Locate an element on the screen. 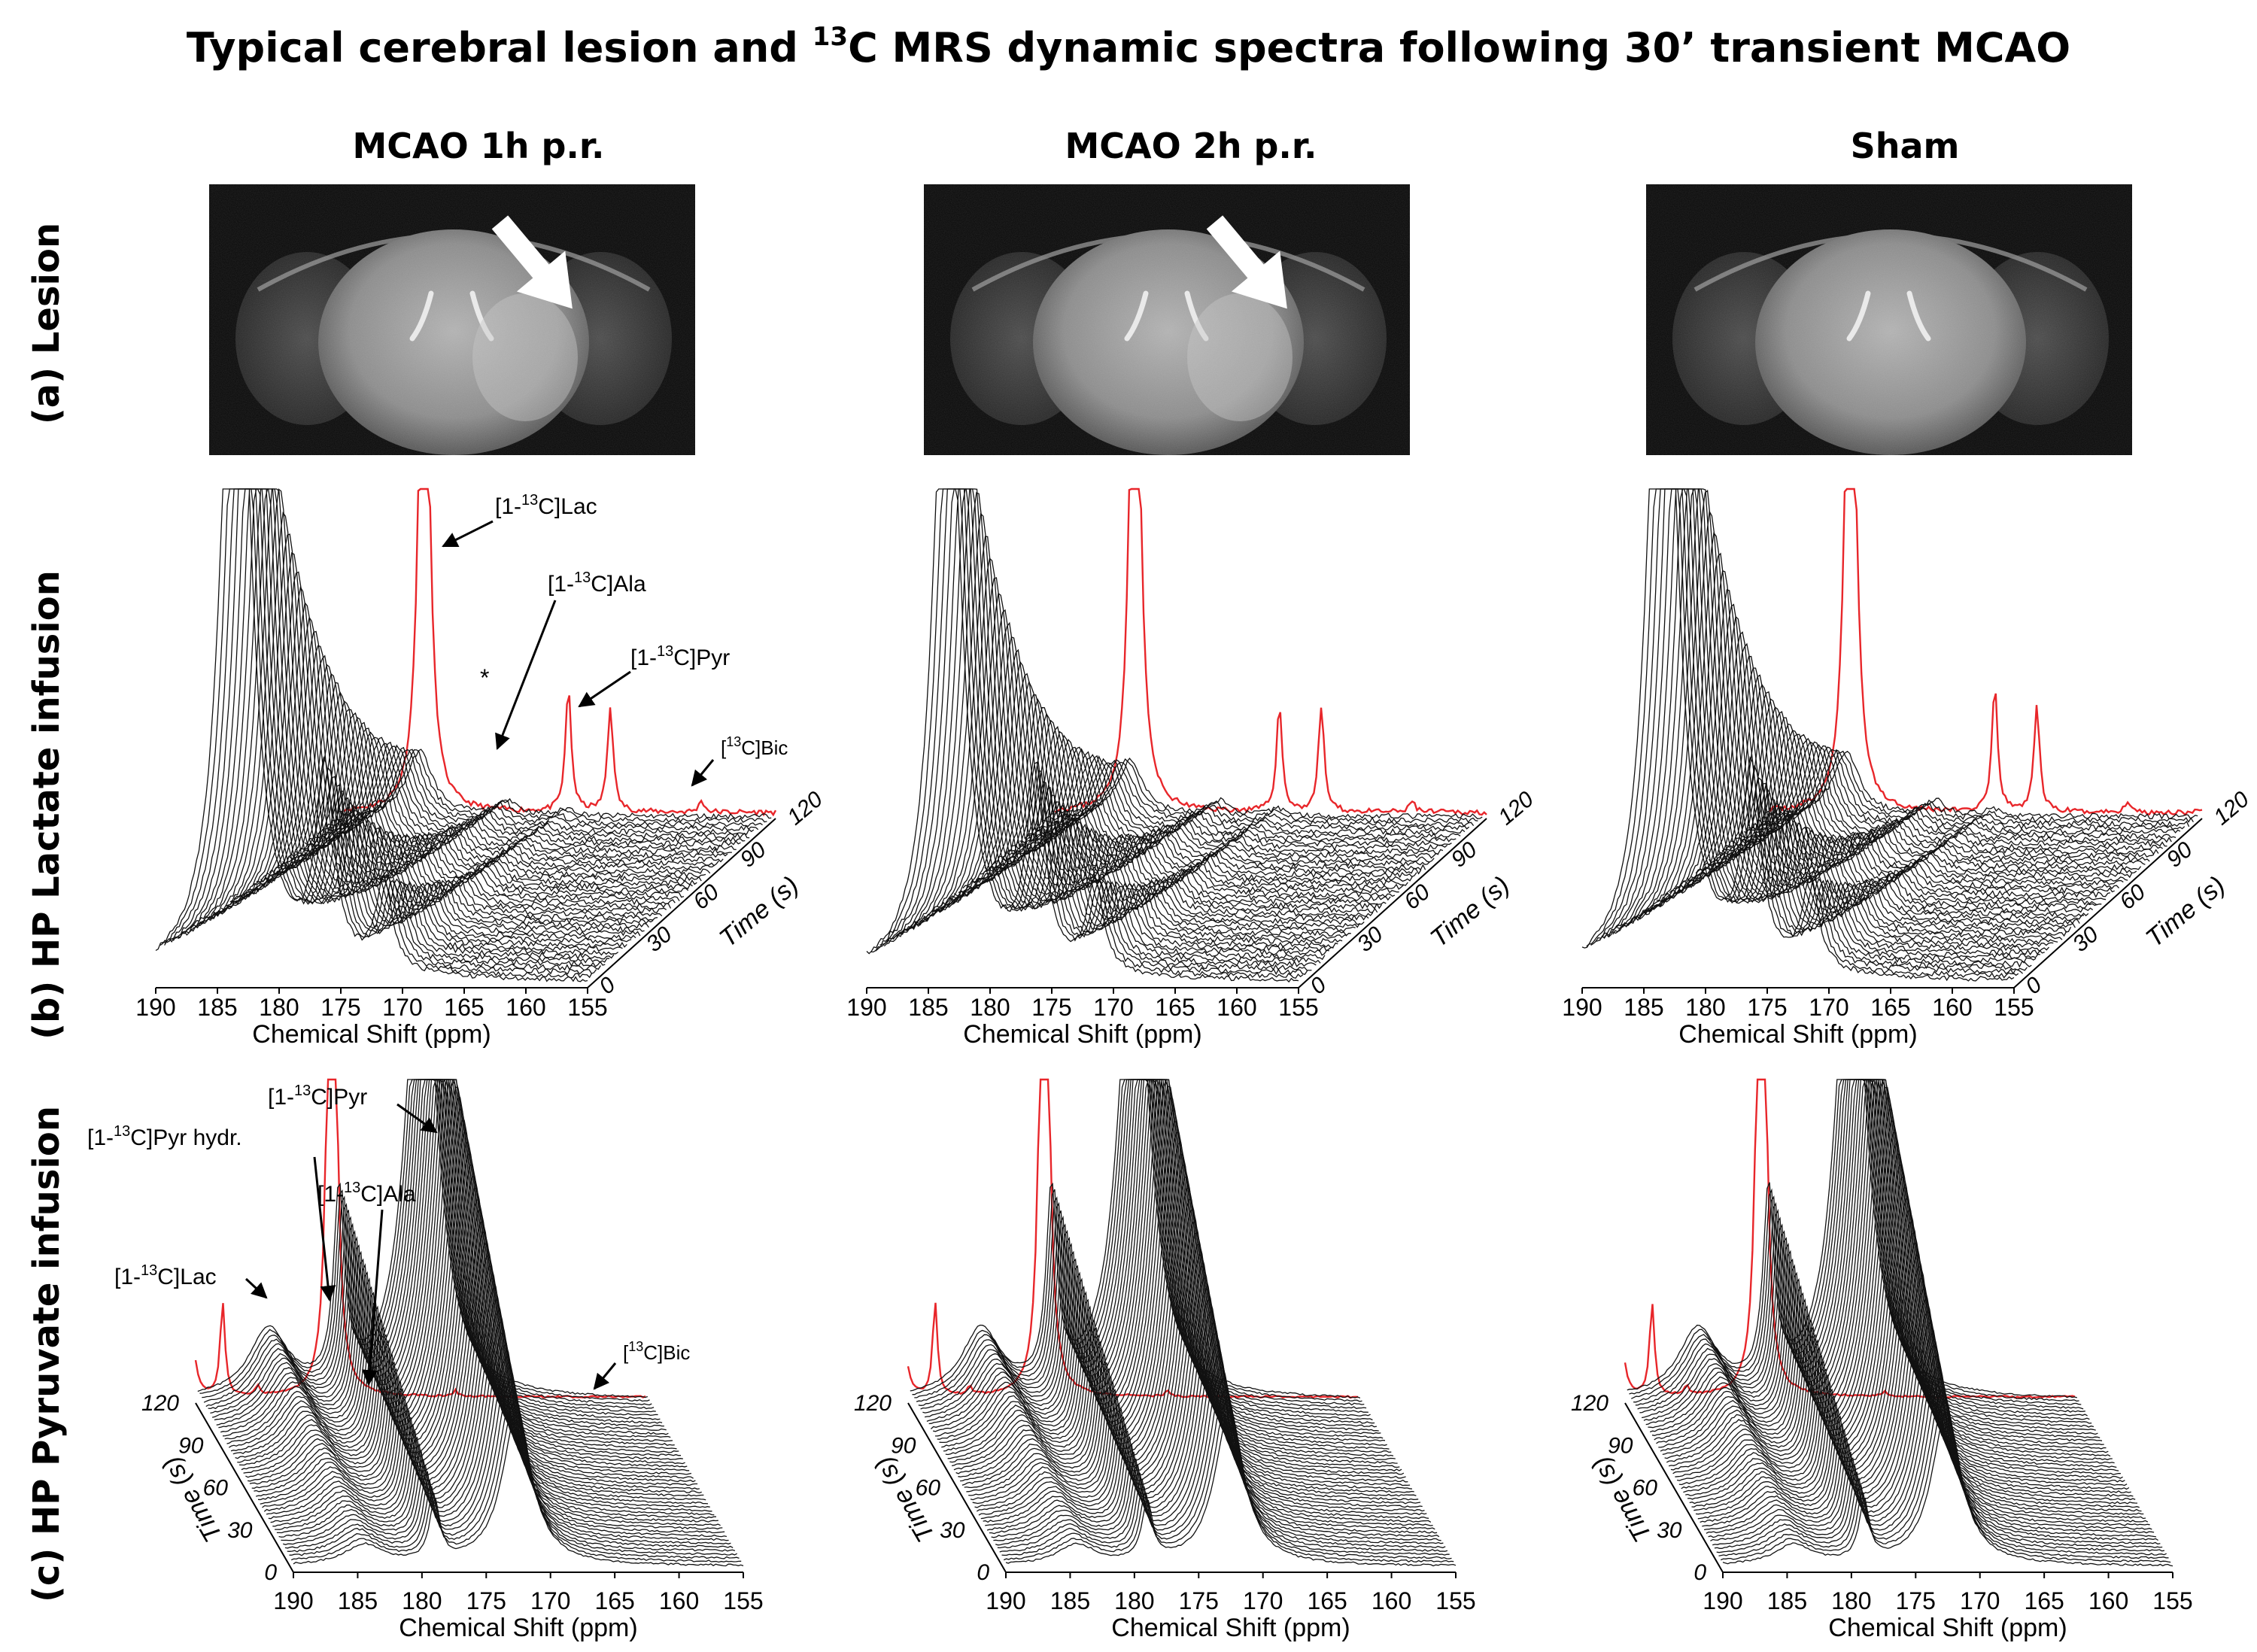  row-label-b: (b) HP Lactate infusion is located at coordinates (47, 805).